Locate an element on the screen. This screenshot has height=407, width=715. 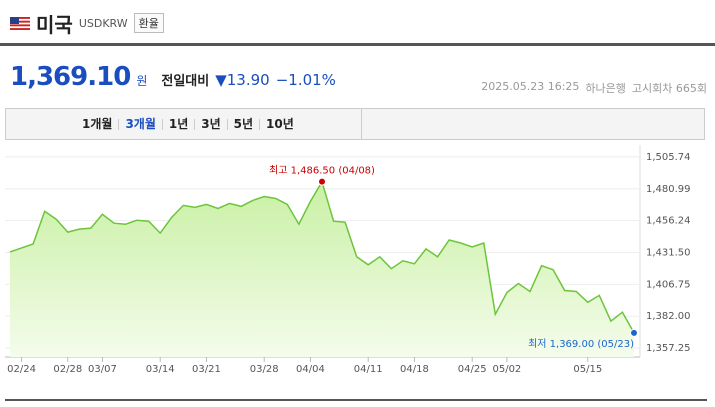
bank: 하나은행 is located at coordinates (605, 88).